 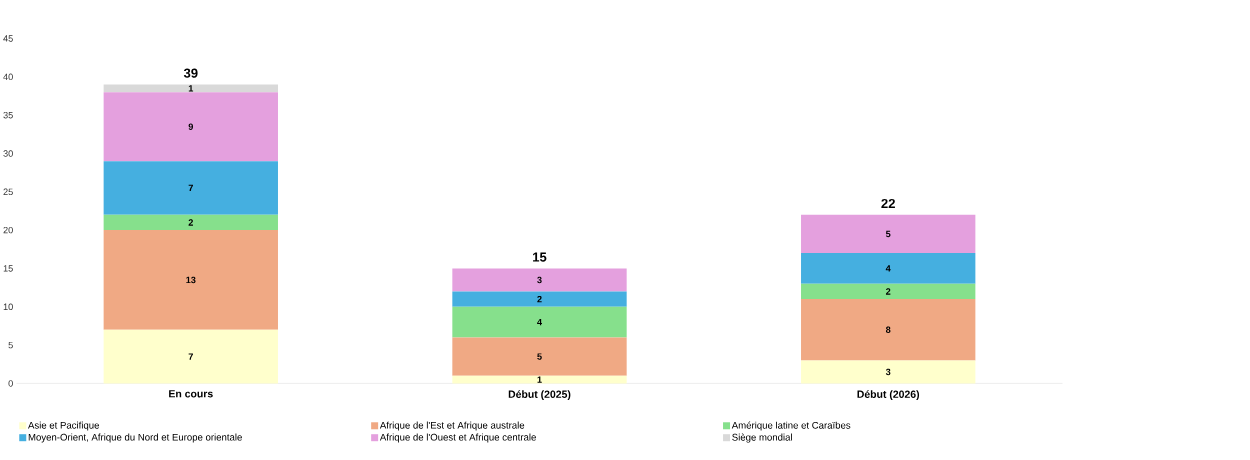 I want to click on legend-label: Afrique de l'Ouest et Afrique centrale, so click(x=457, y=438).